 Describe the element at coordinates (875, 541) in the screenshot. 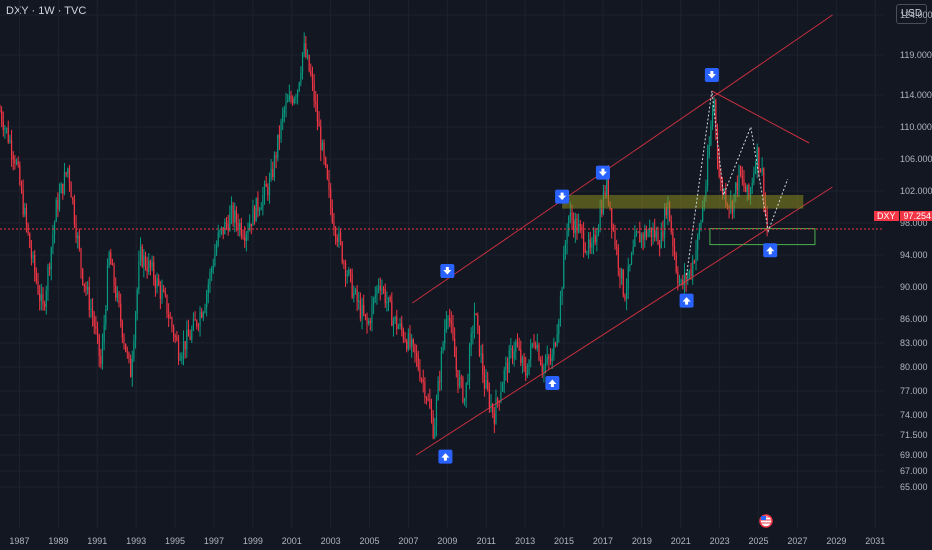

I see `x-tick-label: 2031` at that location.